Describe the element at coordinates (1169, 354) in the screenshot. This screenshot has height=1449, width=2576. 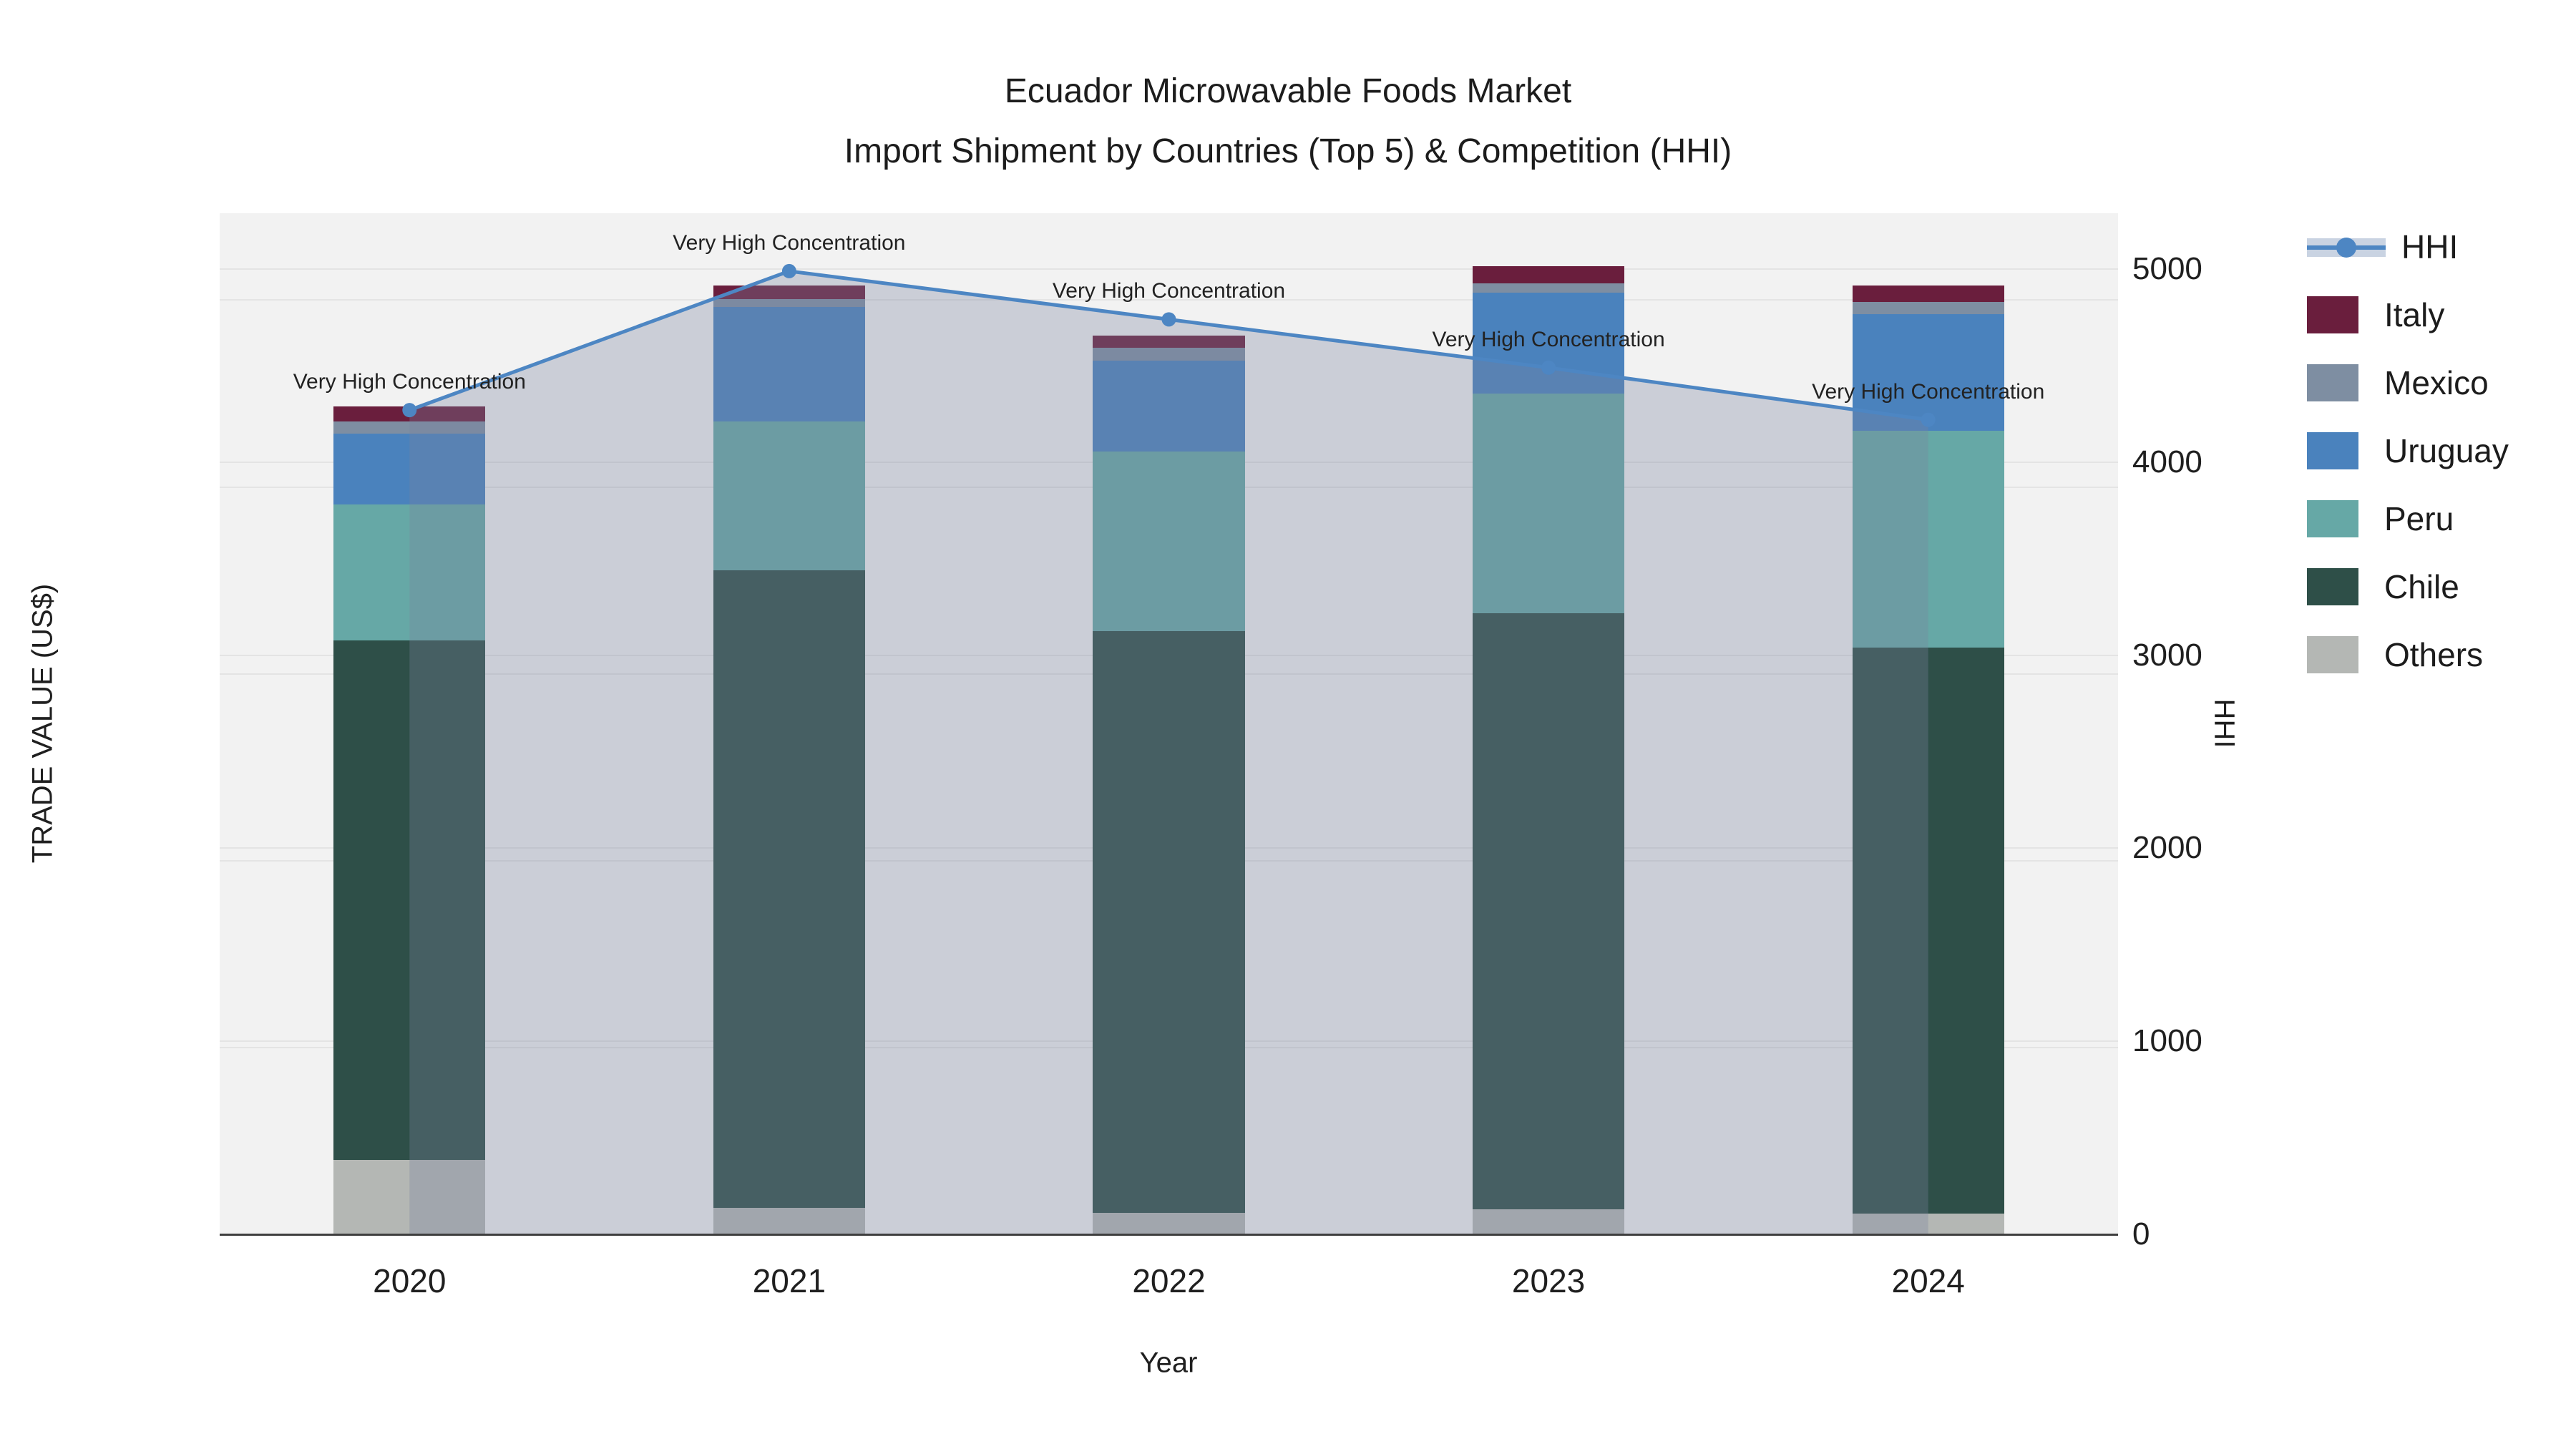
I see `bar-segment-mexico-2022` at that location.